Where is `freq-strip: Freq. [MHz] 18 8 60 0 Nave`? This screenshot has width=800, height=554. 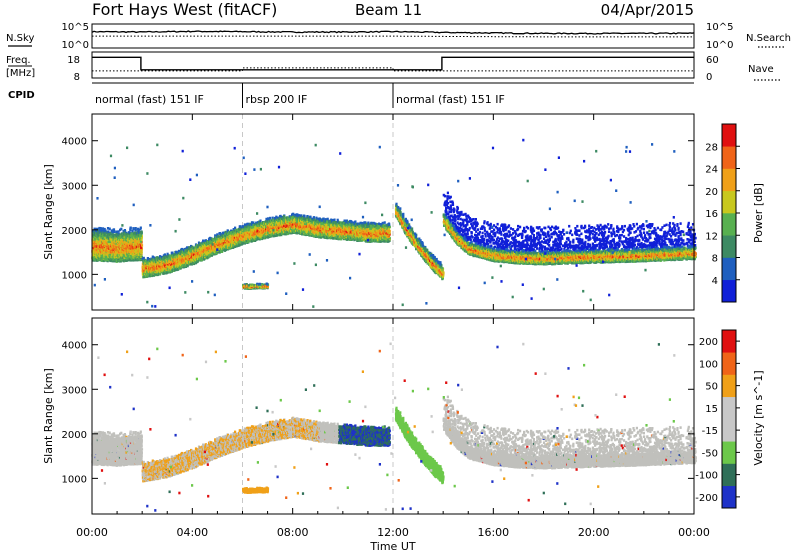
freq-strip: Freq. [MHz] 18 8 60 0 Nave is located at coordinates (394, 67).